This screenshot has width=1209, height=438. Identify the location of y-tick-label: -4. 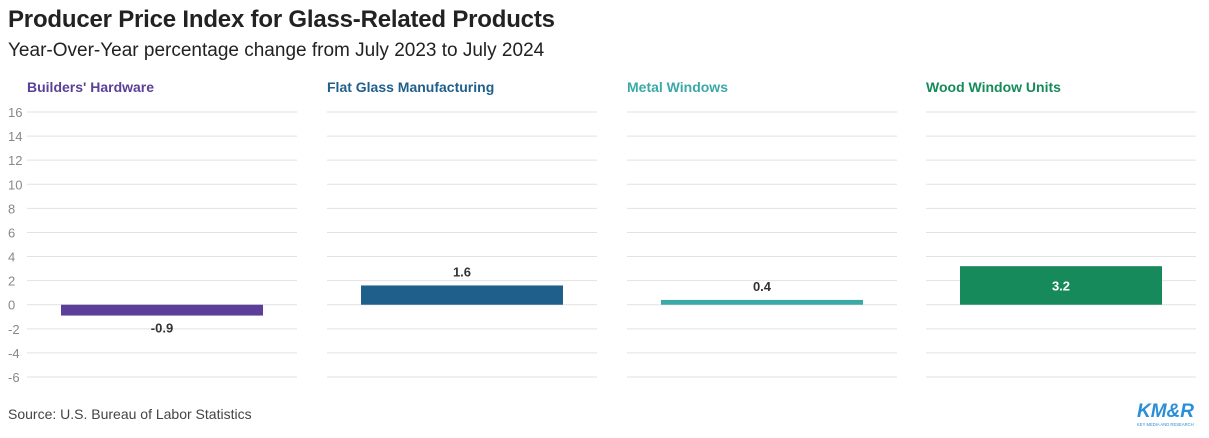
(14, 353).